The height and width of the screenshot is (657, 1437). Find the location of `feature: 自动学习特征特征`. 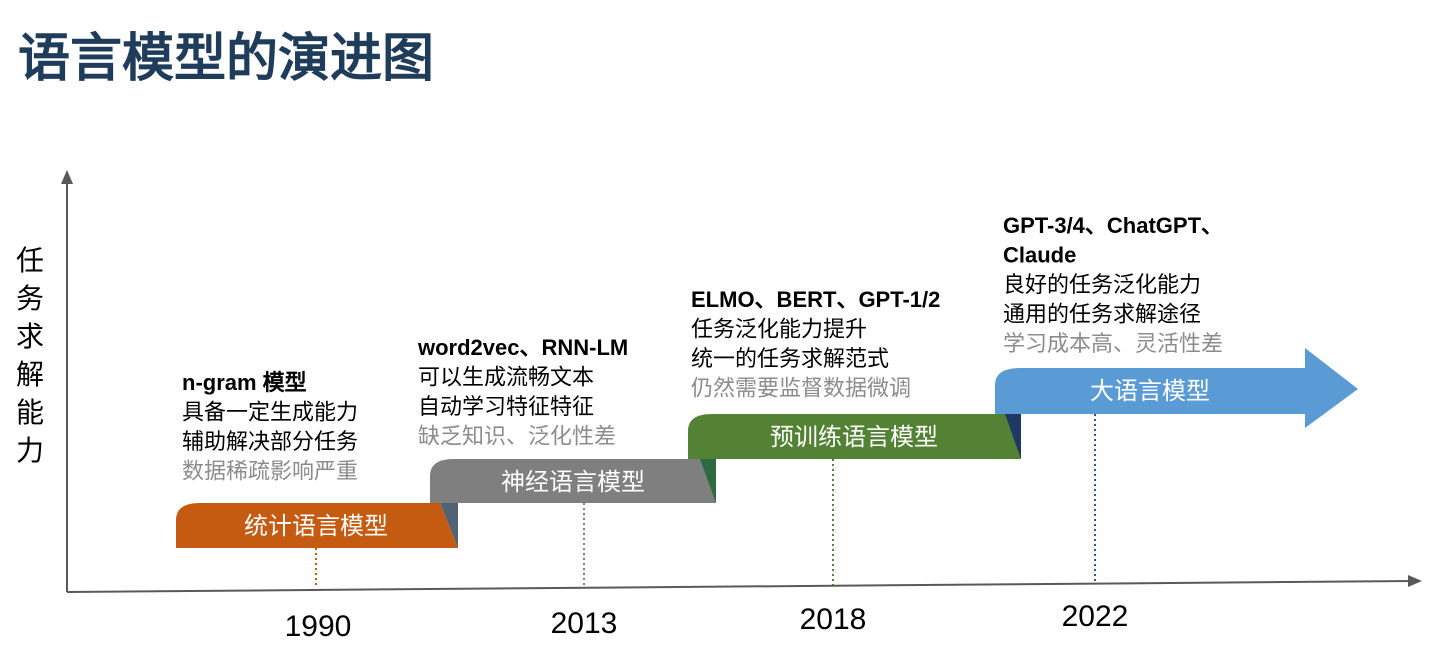

feature: 自动学习特征特征 is located at coordinates (506, 406).